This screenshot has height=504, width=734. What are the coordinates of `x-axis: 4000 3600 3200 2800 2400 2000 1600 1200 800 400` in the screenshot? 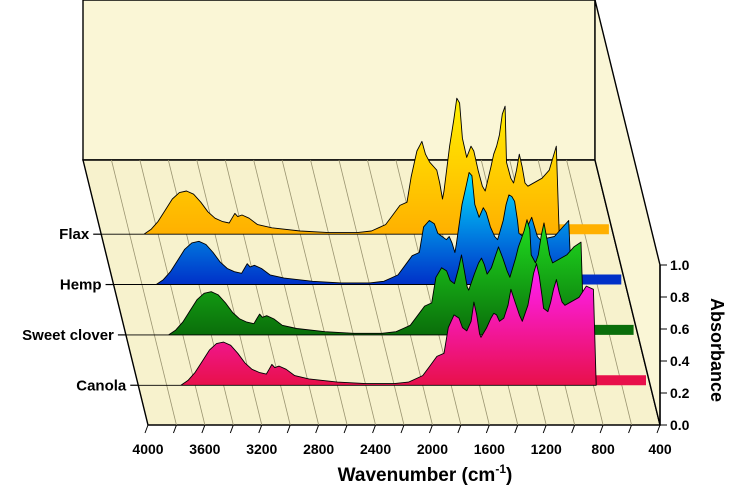 It's located at (402, 440).